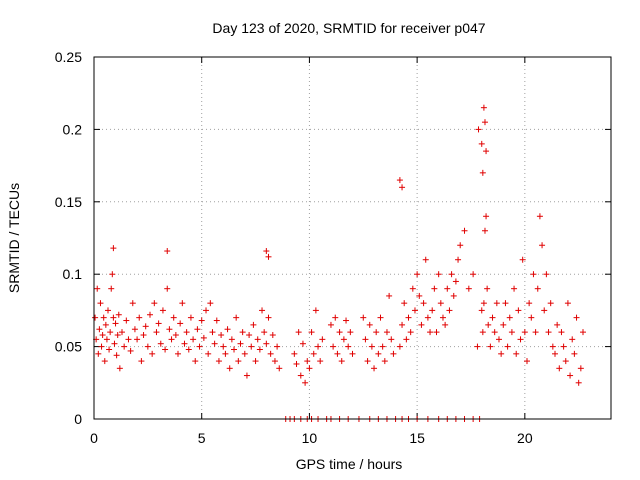 This screenshot has width=640, height=480. Describe the element at coordinates (349, 464) in the screenshot. I see `x-axis-title: GPS time / hours` at that location.